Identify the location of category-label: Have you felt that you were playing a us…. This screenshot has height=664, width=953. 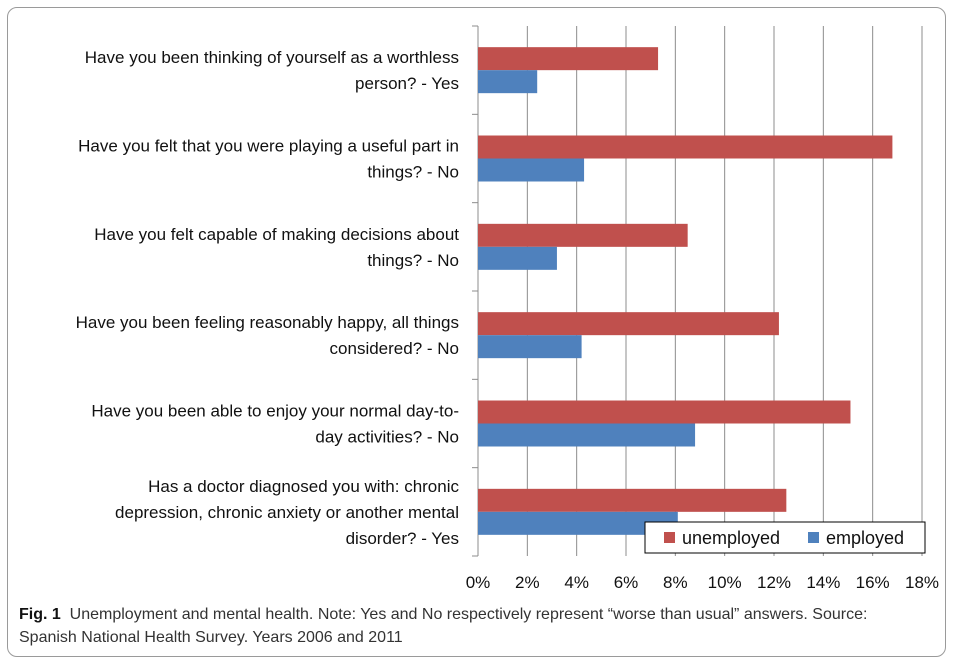
(268, 159).